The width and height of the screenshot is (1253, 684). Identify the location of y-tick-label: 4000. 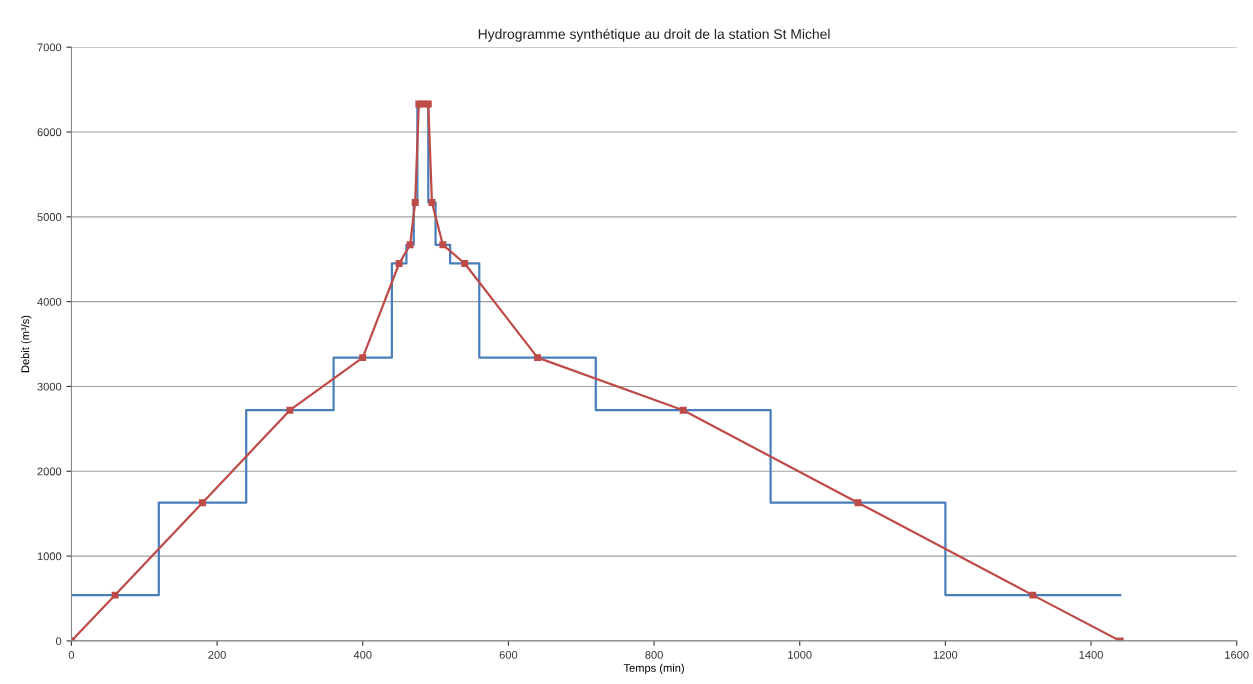
(49, 301).